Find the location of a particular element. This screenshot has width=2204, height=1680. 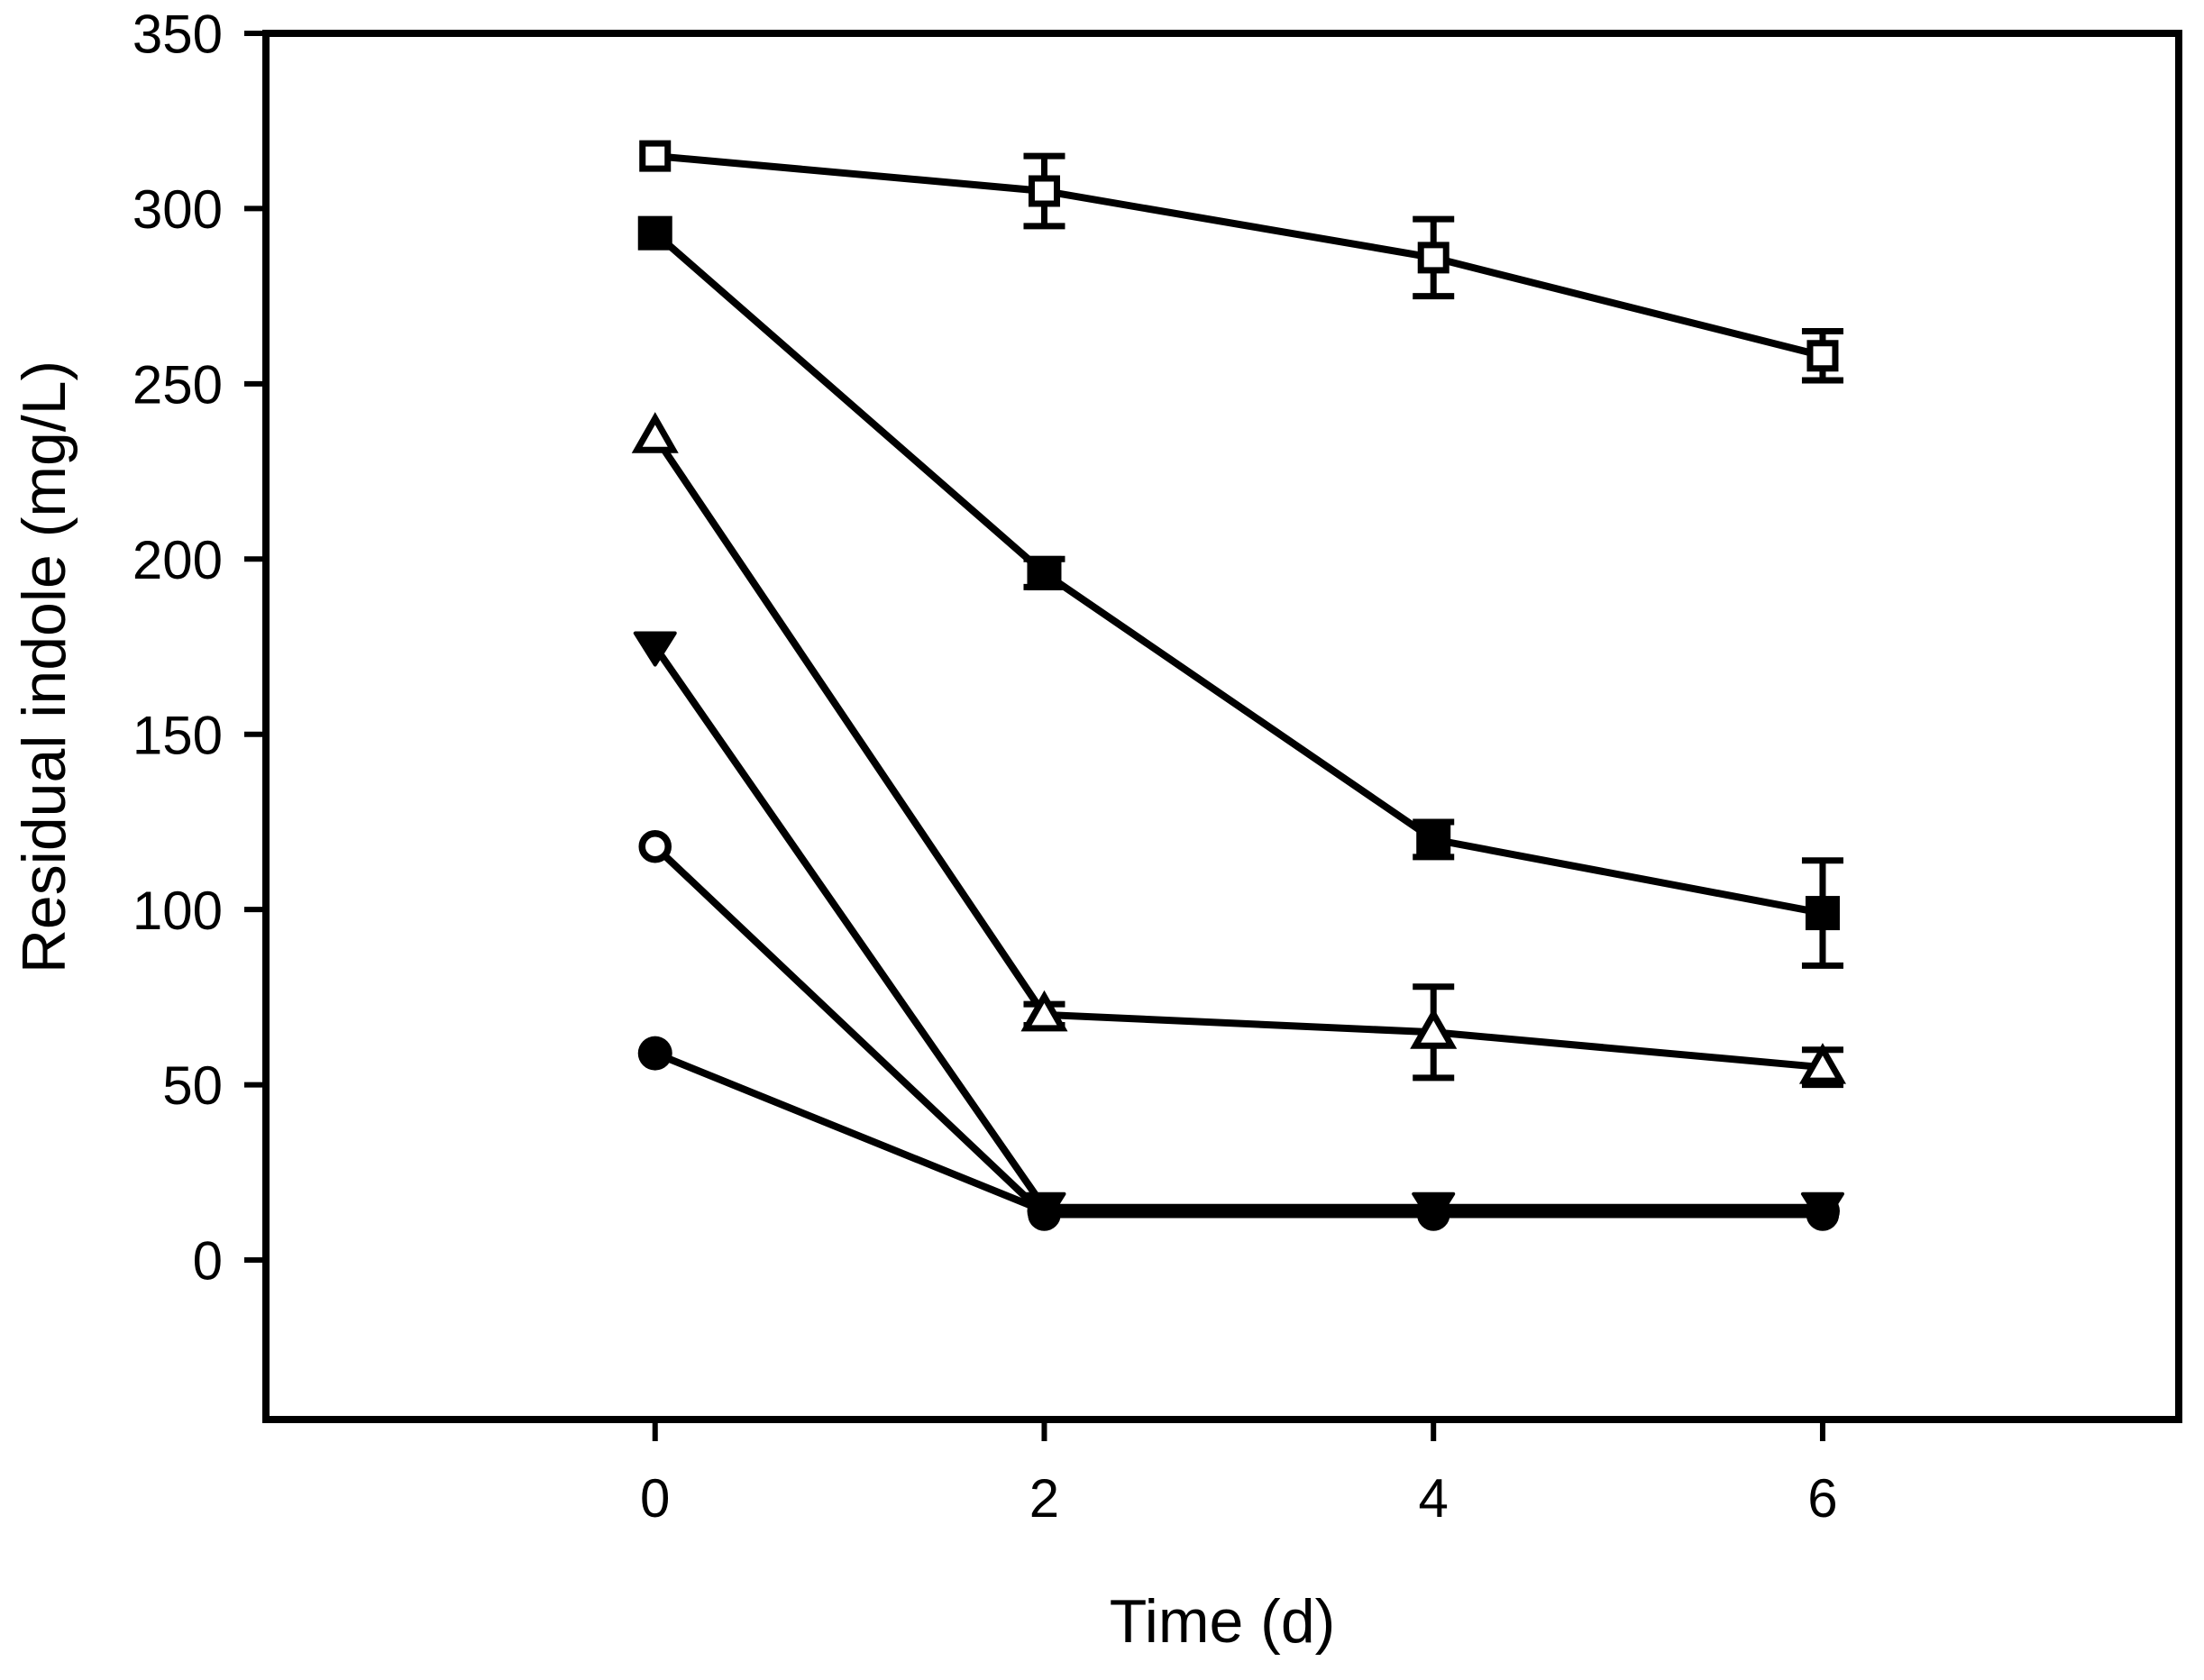

y-tick-label: 250 is located at coordinates (178, 384).